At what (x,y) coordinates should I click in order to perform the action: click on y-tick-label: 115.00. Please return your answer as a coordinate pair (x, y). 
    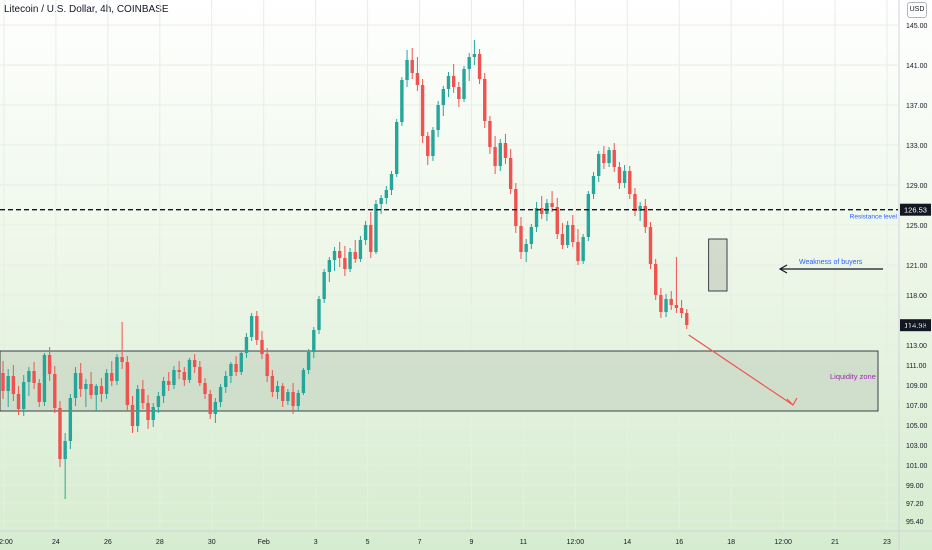
    Looking at the image, I should click on (916, 326).